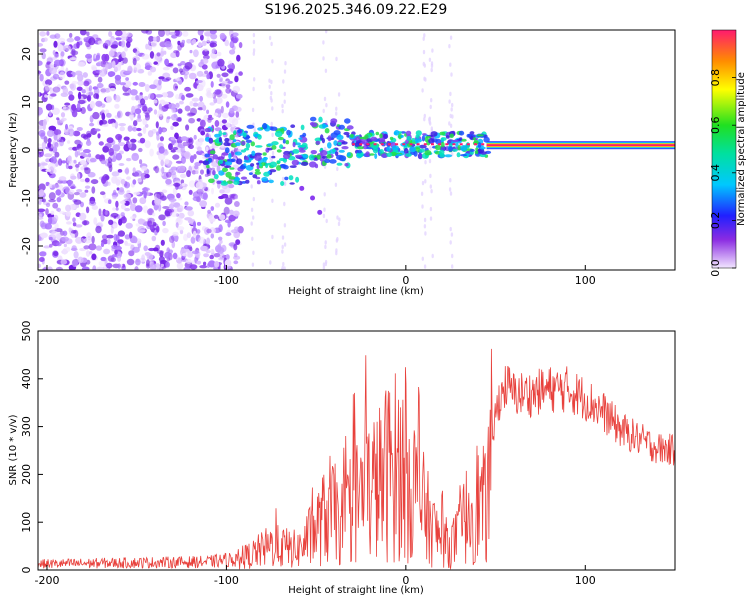 This screenshot has width=750, height=600. What do you see at coordinates (226, 280) in the screenshot?
I see `x-tick-label: -100` at bounding box center [226, 280].